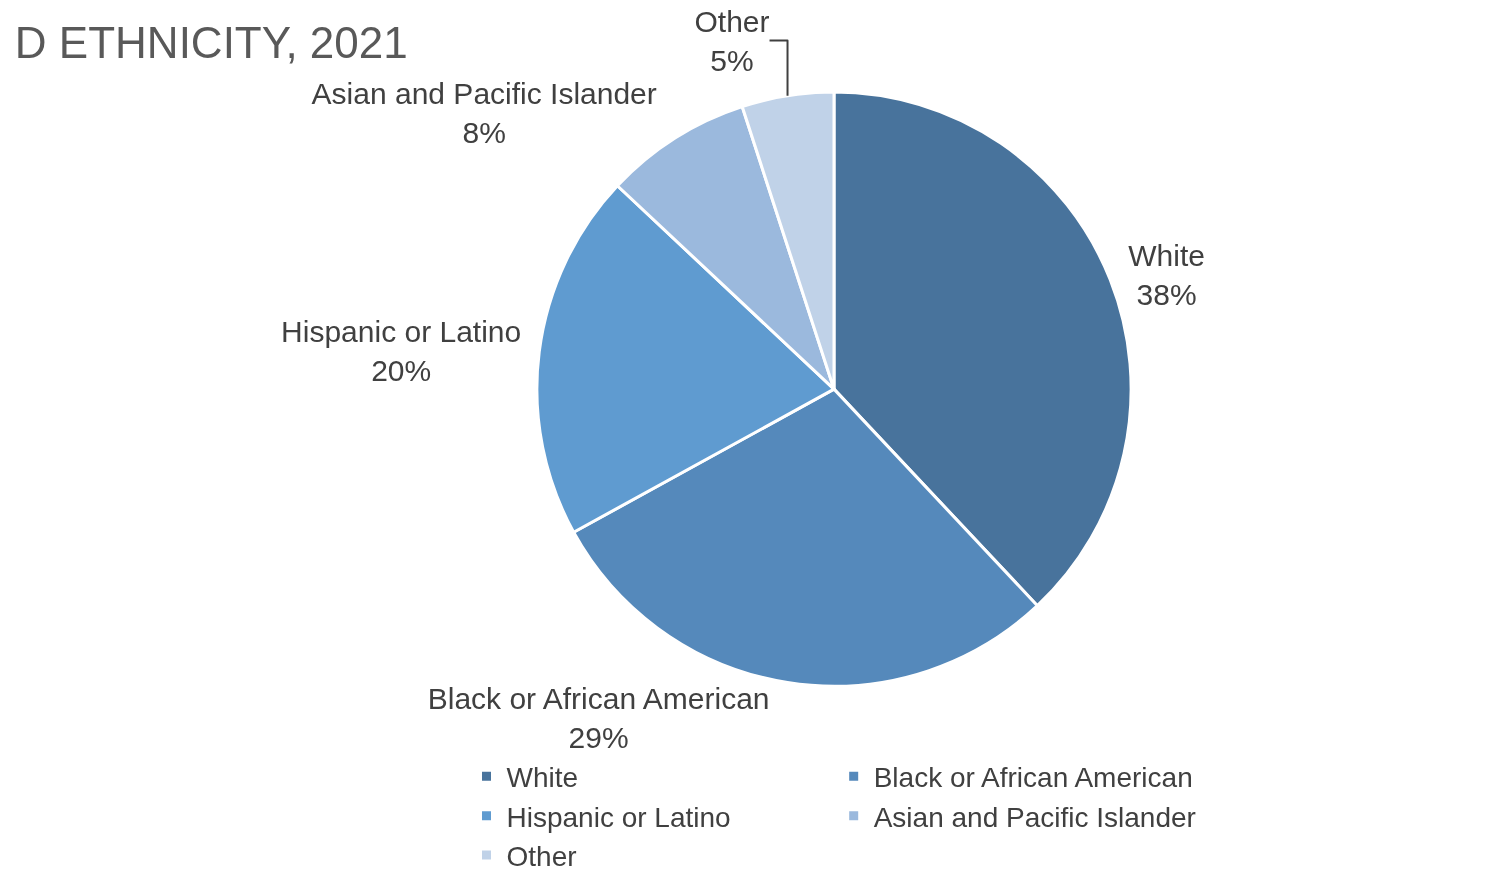 The width and height of the screenshot is (1486, 891). I want to click on legend-label: Black or African American, so click(1033, 778).